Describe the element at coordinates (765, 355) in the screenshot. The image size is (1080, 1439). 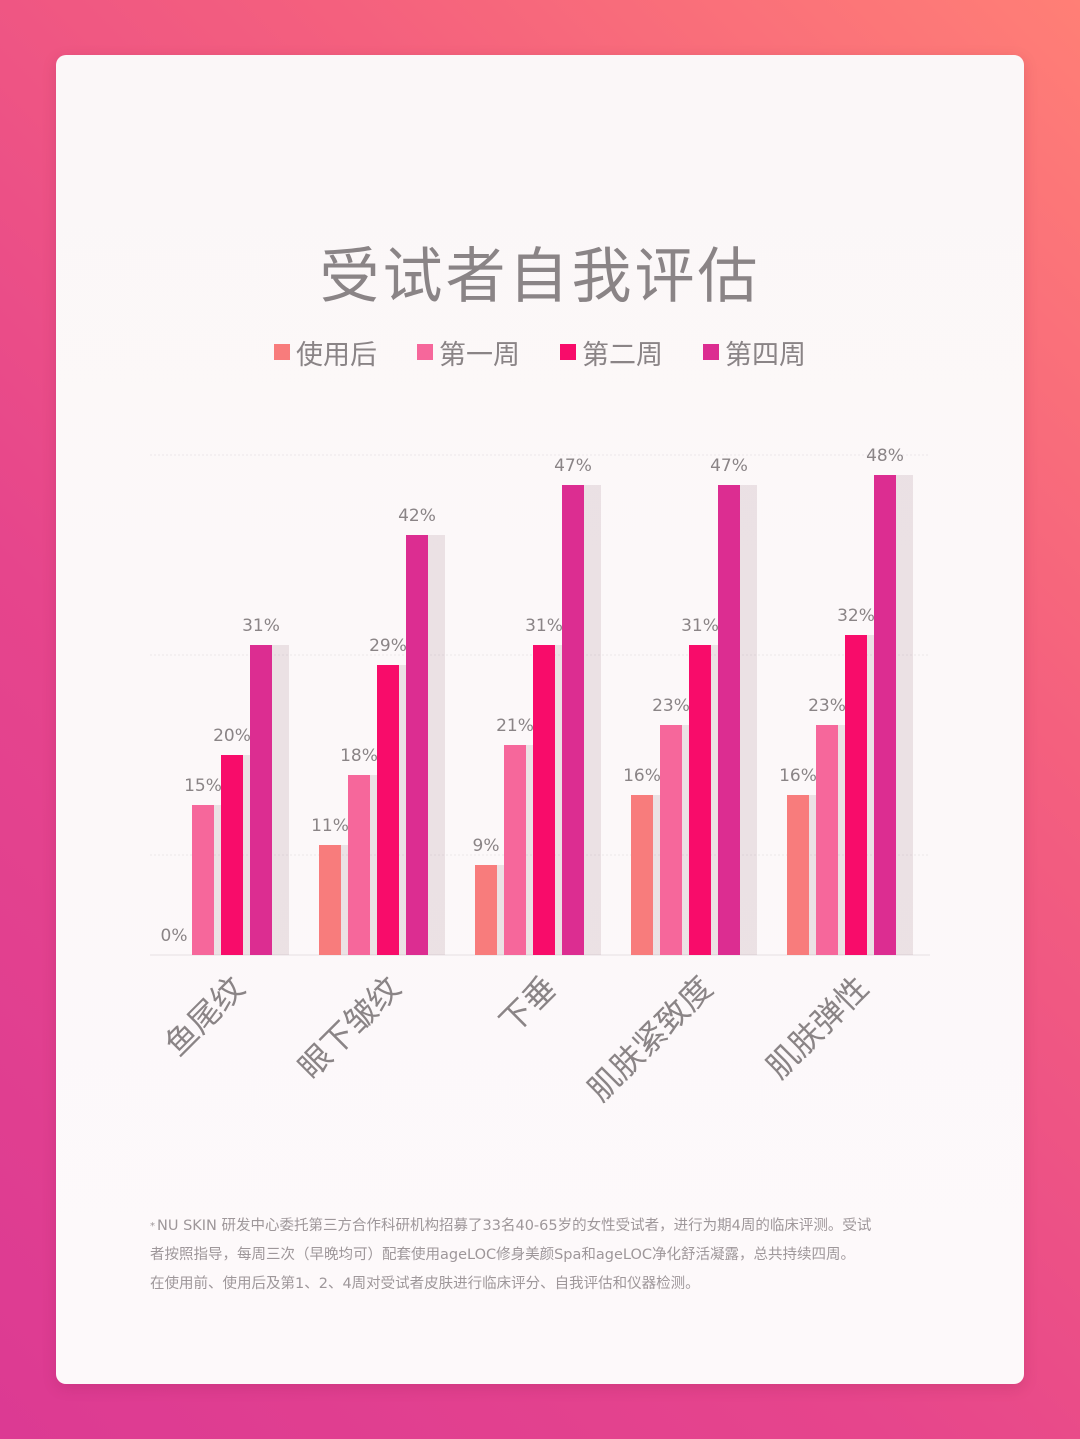
I see `legend-label: 第四周` at that location.